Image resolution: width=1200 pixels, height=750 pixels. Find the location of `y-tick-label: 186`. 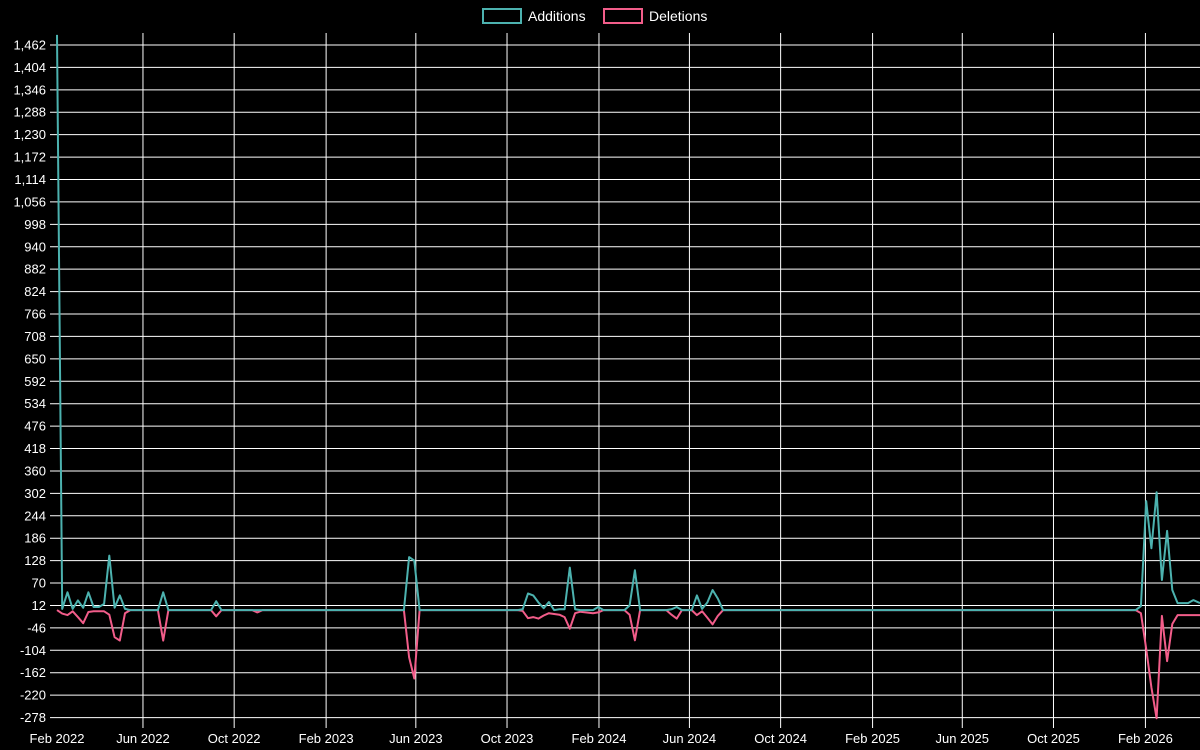

y-tick-label: 186 is located at coordinates (35, 538).